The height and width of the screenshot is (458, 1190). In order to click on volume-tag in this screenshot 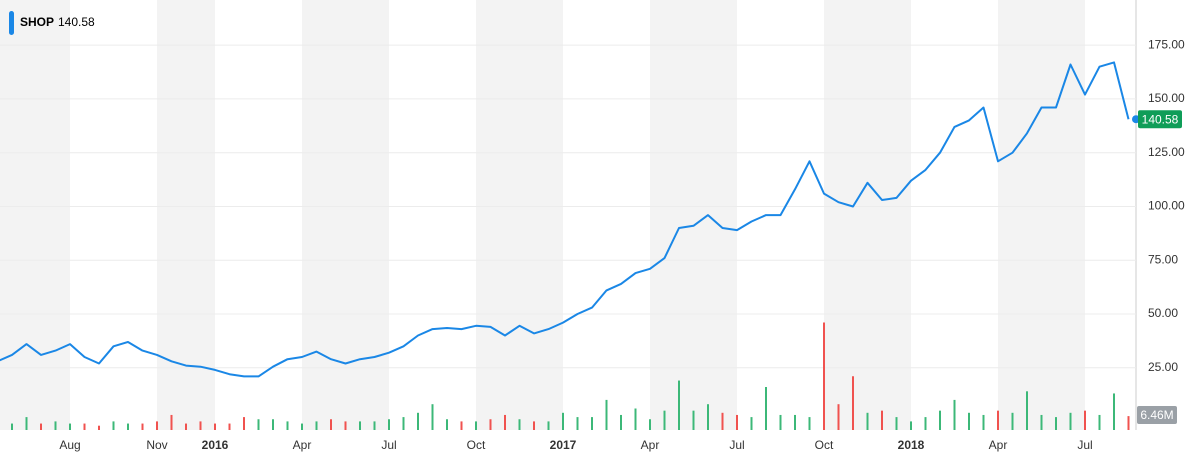, I will do `click(1157, 415)`.